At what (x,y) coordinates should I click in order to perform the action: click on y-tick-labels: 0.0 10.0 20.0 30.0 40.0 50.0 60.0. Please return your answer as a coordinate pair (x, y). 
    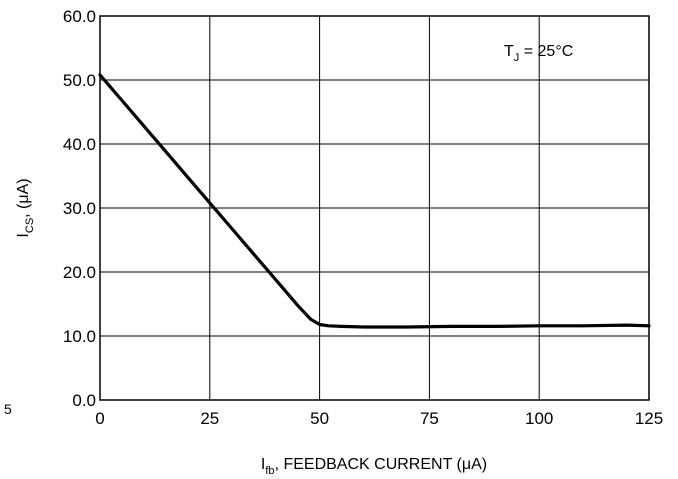
    Looking at the image, I should click on (79, 208).